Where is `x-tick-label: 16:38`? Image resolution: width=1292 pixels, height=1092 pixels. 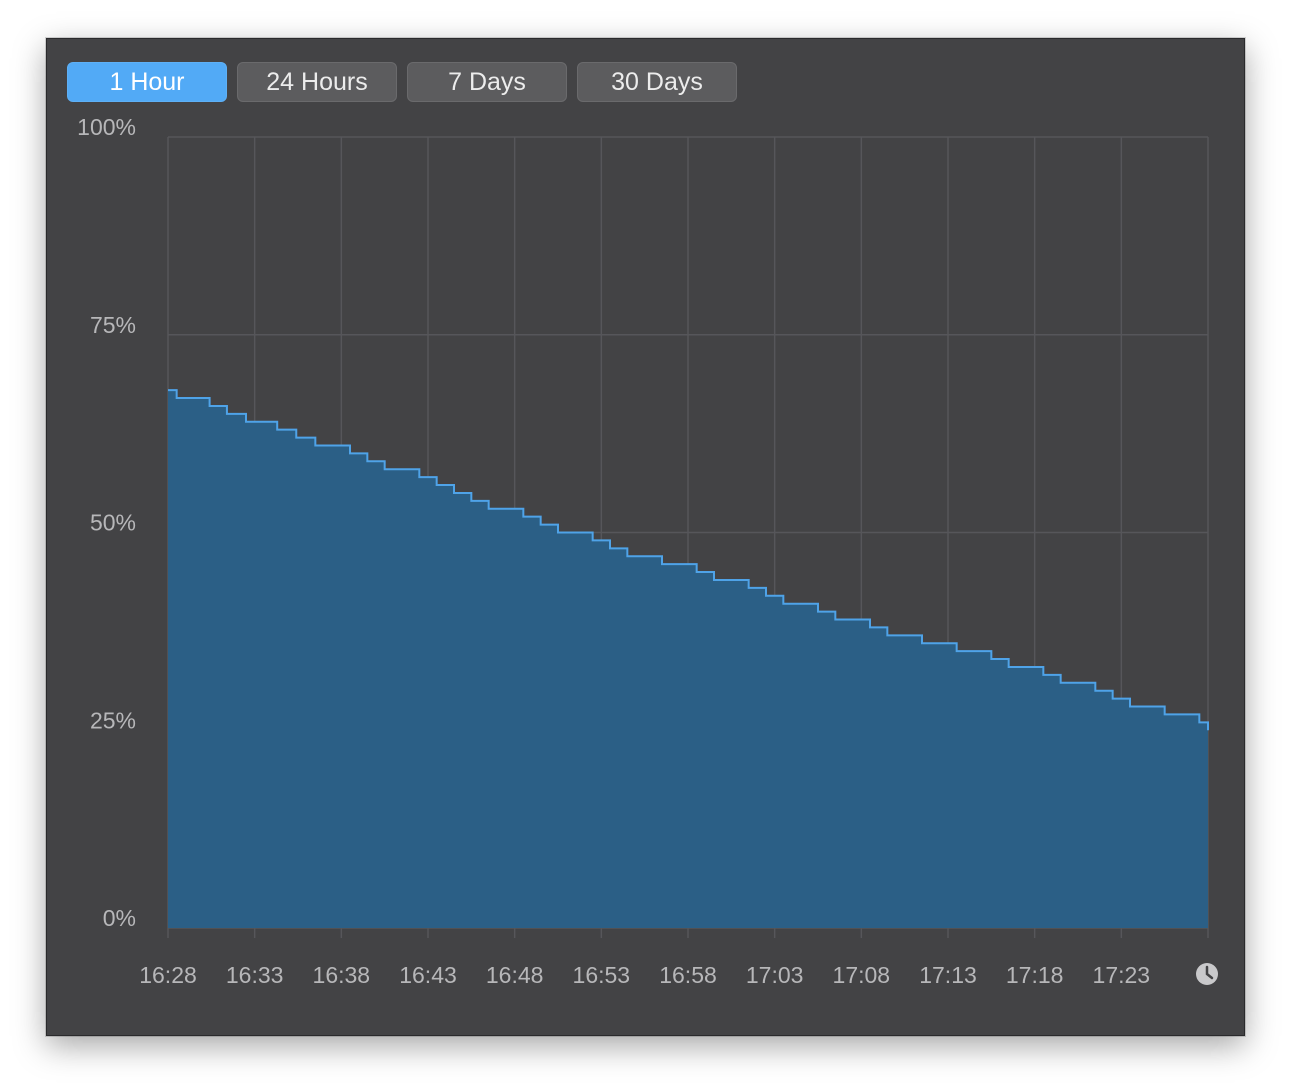
x-tick-label: 16:38 is located at coordinates (342, 975).